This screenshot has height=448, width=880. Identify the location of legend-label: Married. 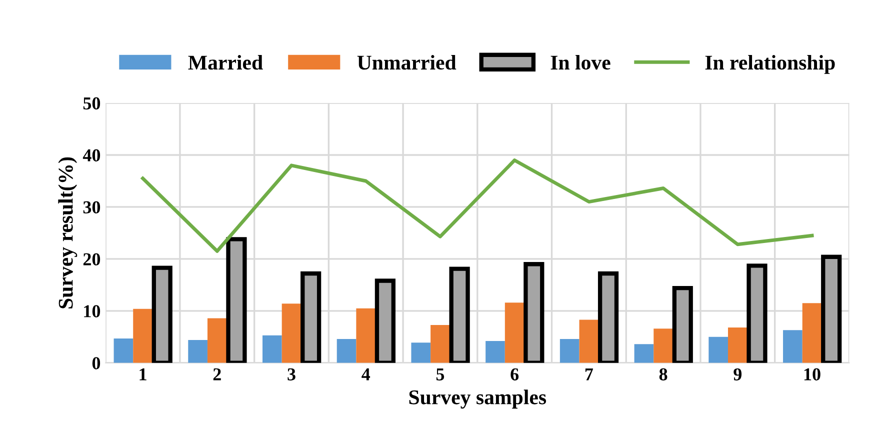
(225, 62).